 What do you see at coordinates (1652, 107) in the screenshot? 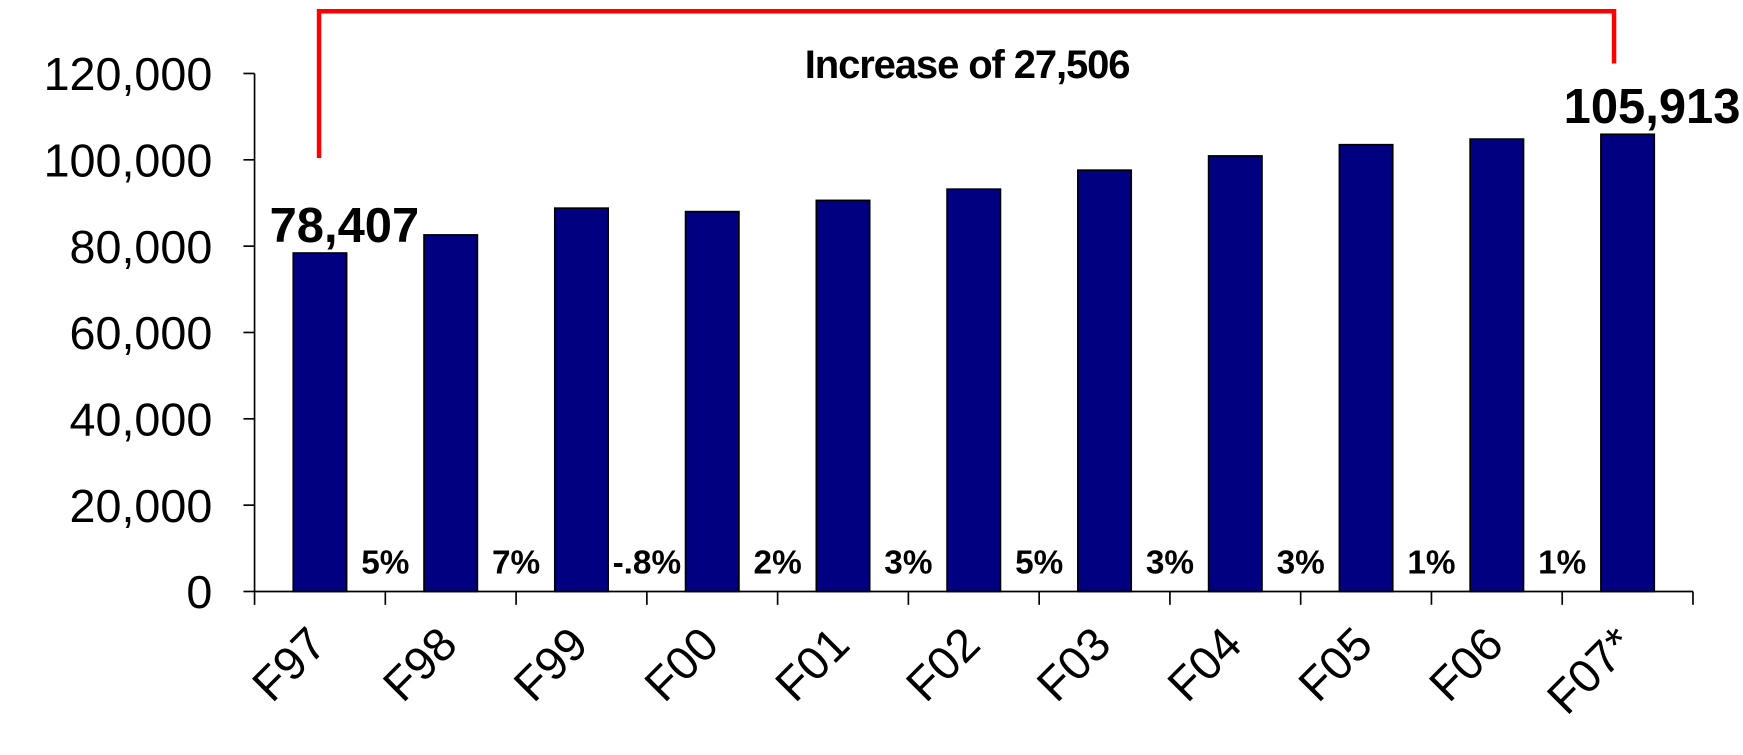
I see `value-label: 105,913` at bounding box center [1652, 107].